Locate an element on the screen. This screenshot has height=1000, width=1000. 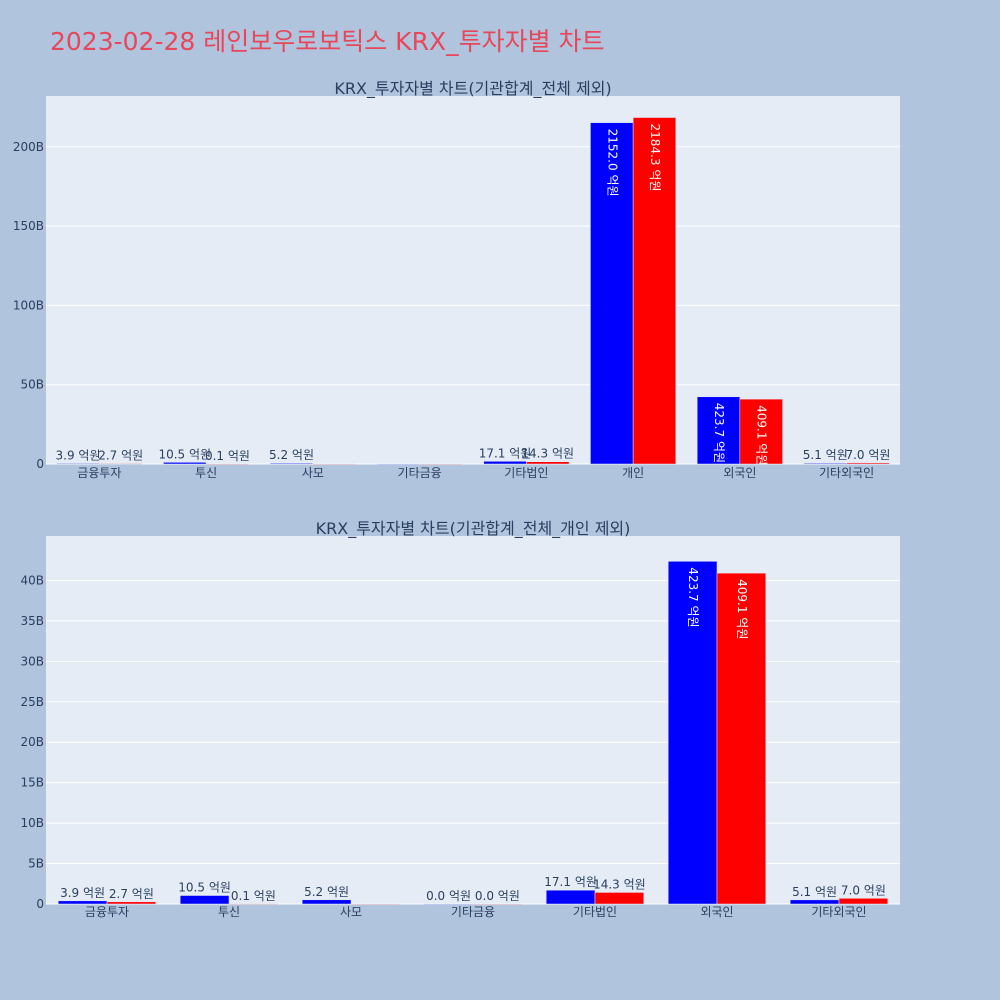
y-tick-label: 35B is located at coordinates (32, 621).